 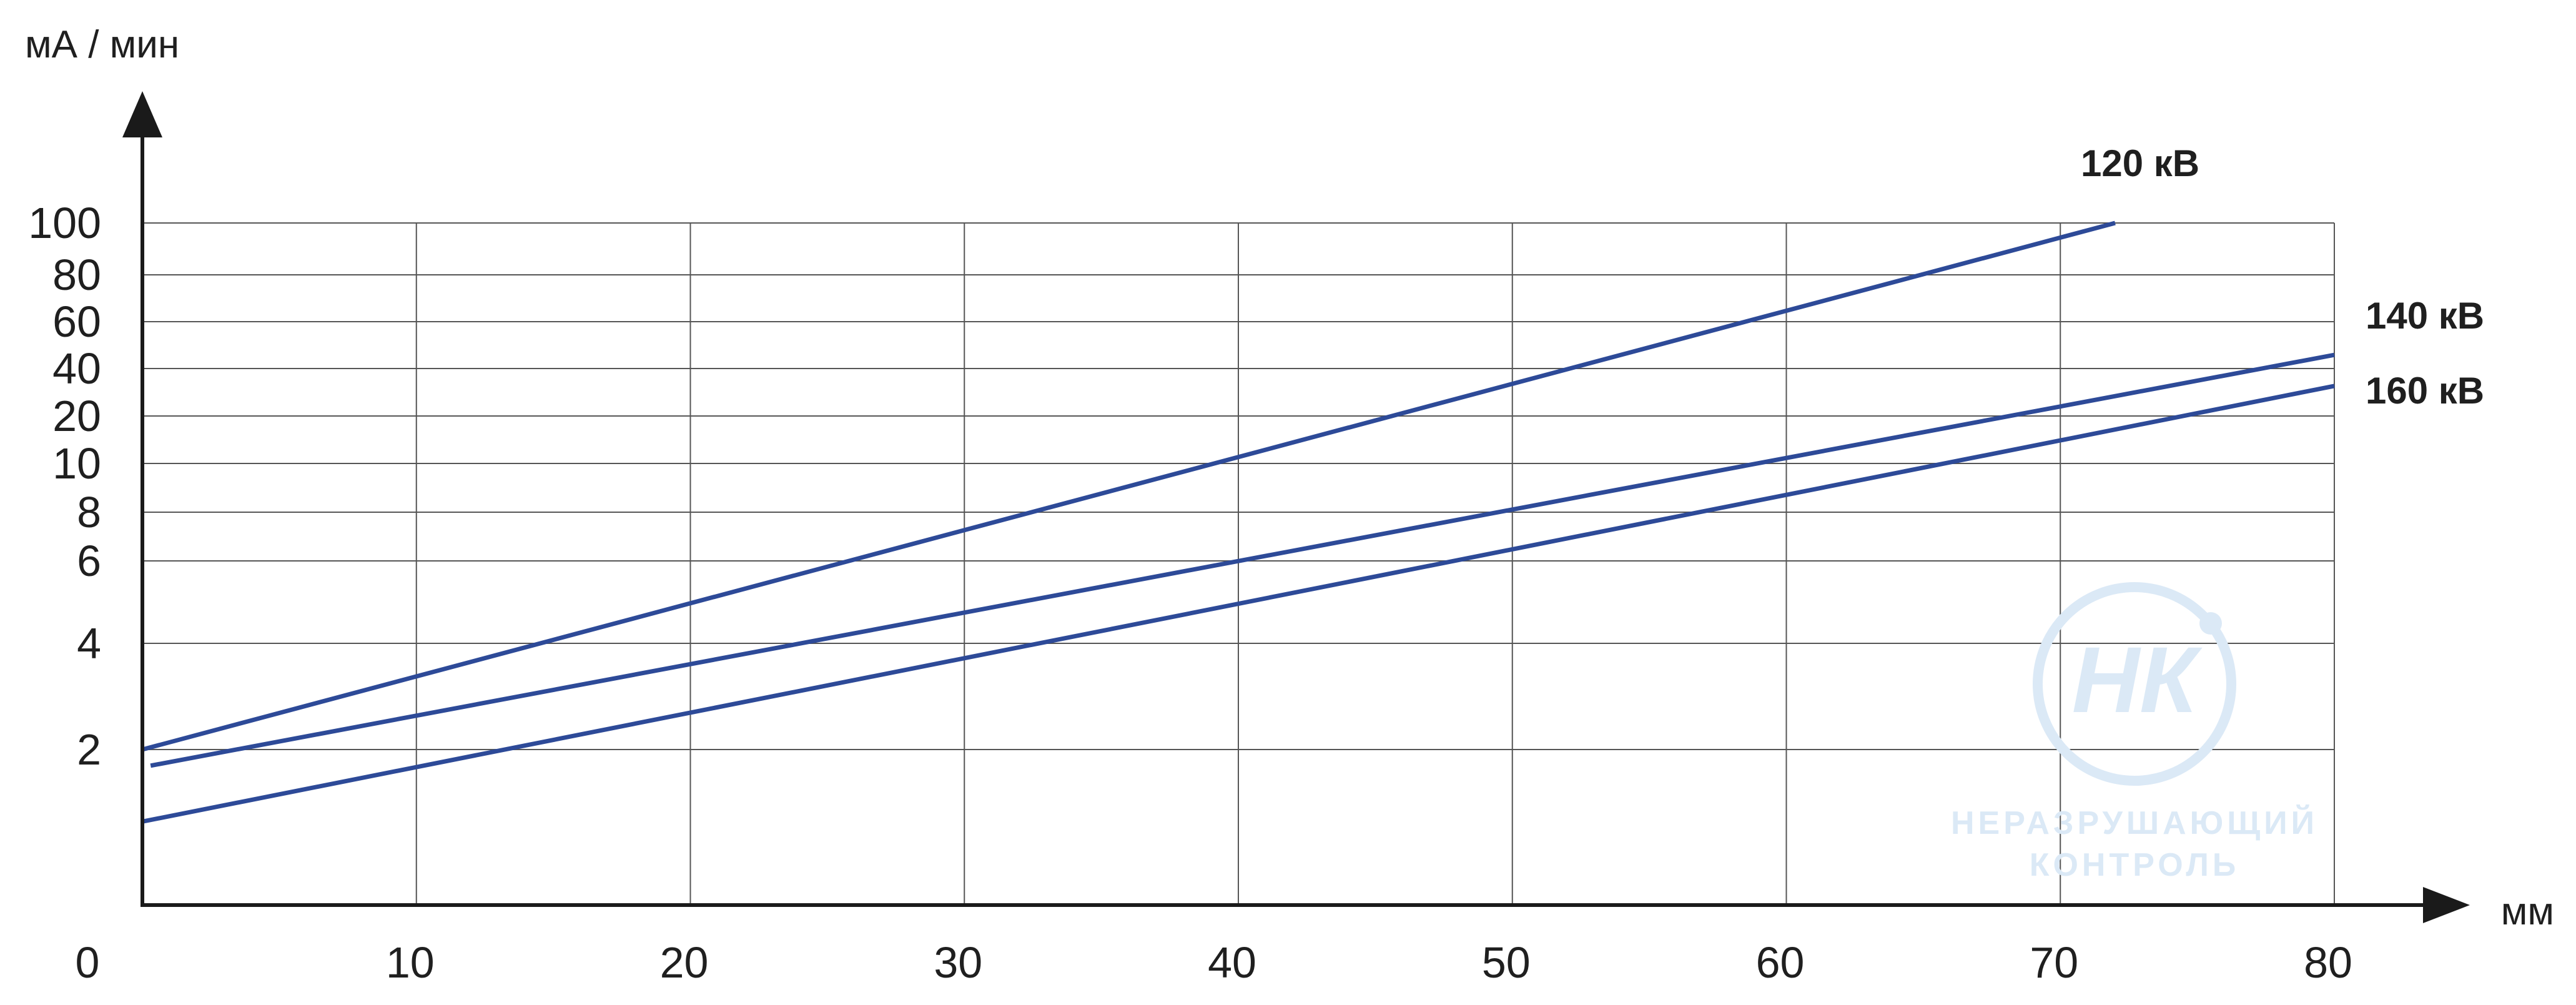 I want to click on x-origin-label: 0, so click(x=88, y=962).